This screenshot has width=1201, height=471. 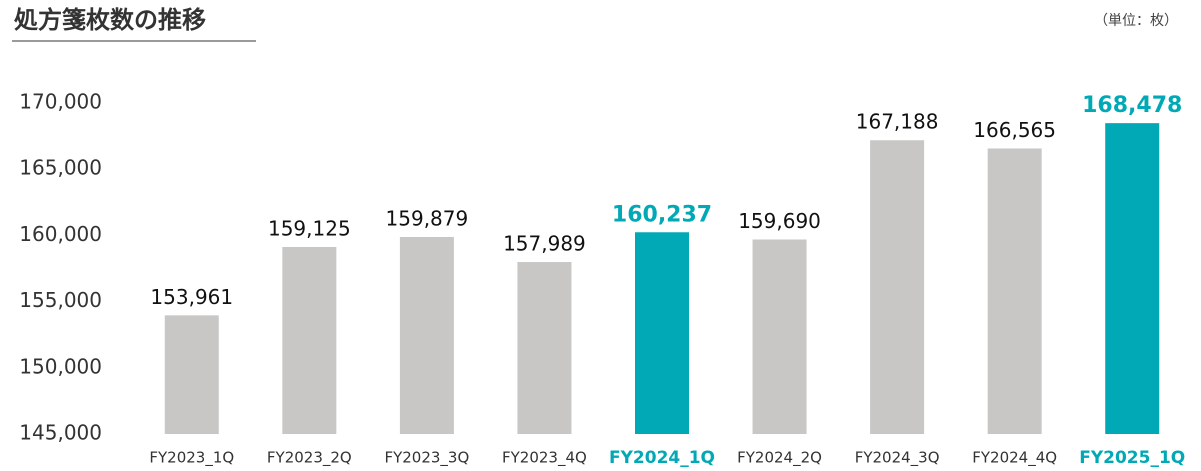 I want to click on chart-title: 処方箋枚数の推移, so click(x=110, y=20).